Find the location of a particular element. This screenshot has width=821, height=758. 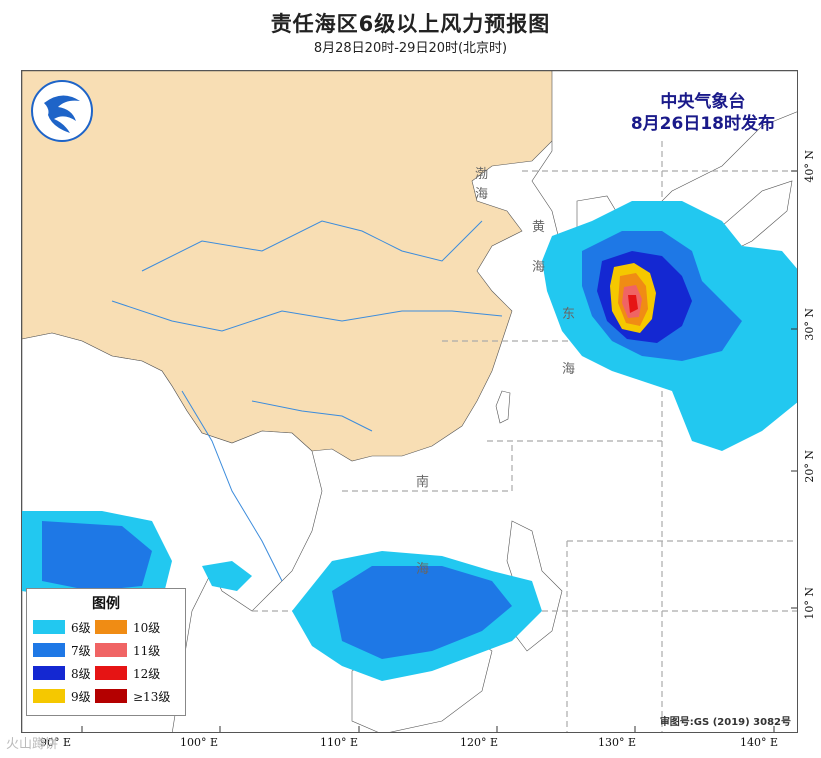

wind-7-west is located at coordinates (97, 556).